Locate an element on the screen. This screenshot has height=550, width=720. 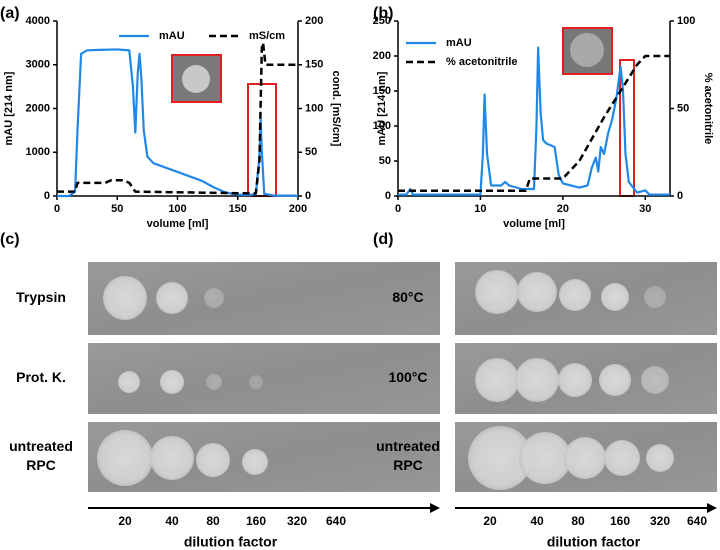
inset-image is located at coordinates (196, 78).